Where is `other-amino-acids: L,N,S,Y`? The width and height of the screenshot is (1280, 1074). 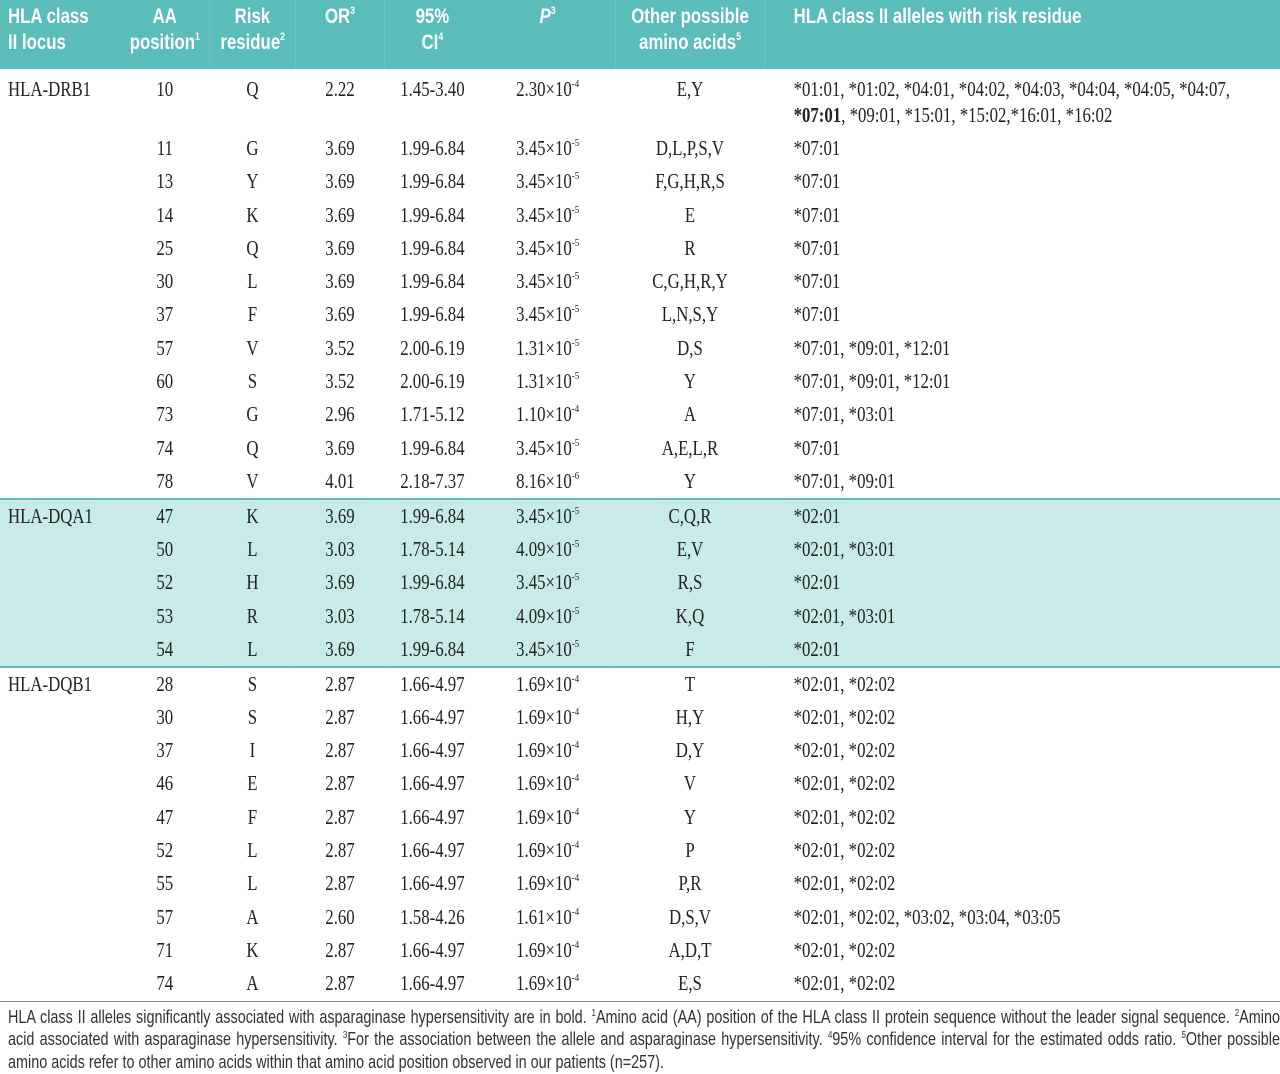
other-amino-acids: L,N,S,Y is located at coordinates (690, 314).